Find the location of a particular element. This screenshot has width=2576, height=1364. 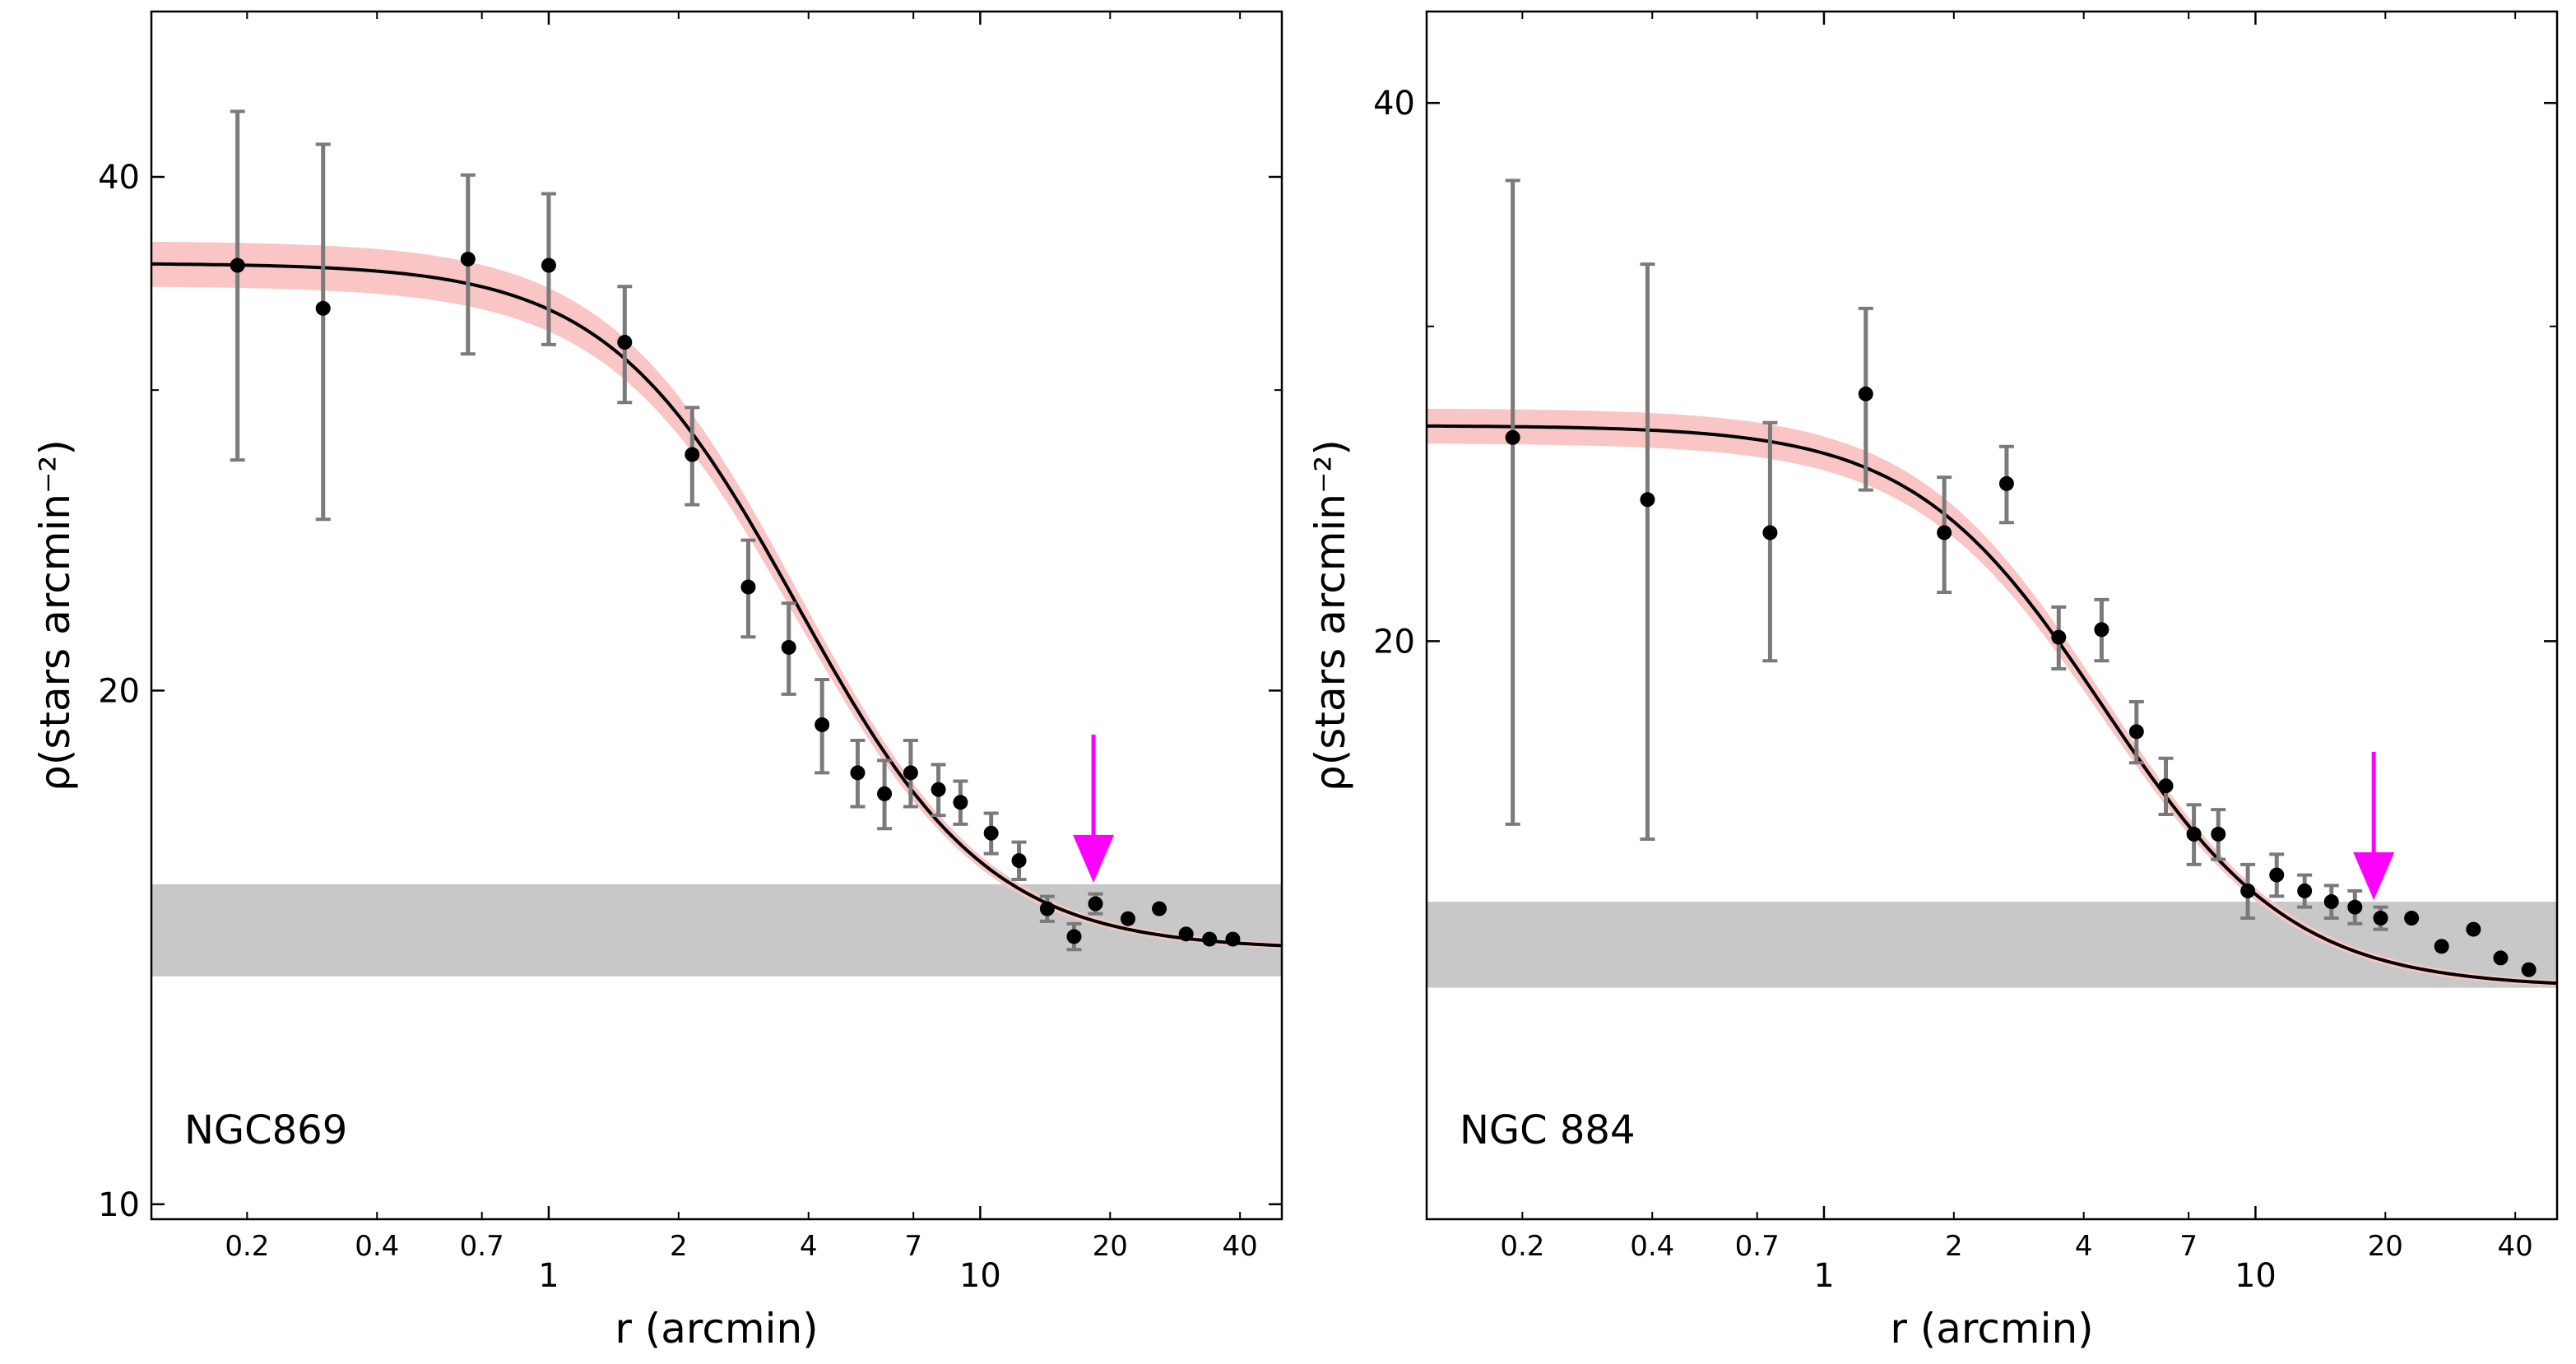

cluster-name-label: NGC869 is located at coordinates (265, 1130).